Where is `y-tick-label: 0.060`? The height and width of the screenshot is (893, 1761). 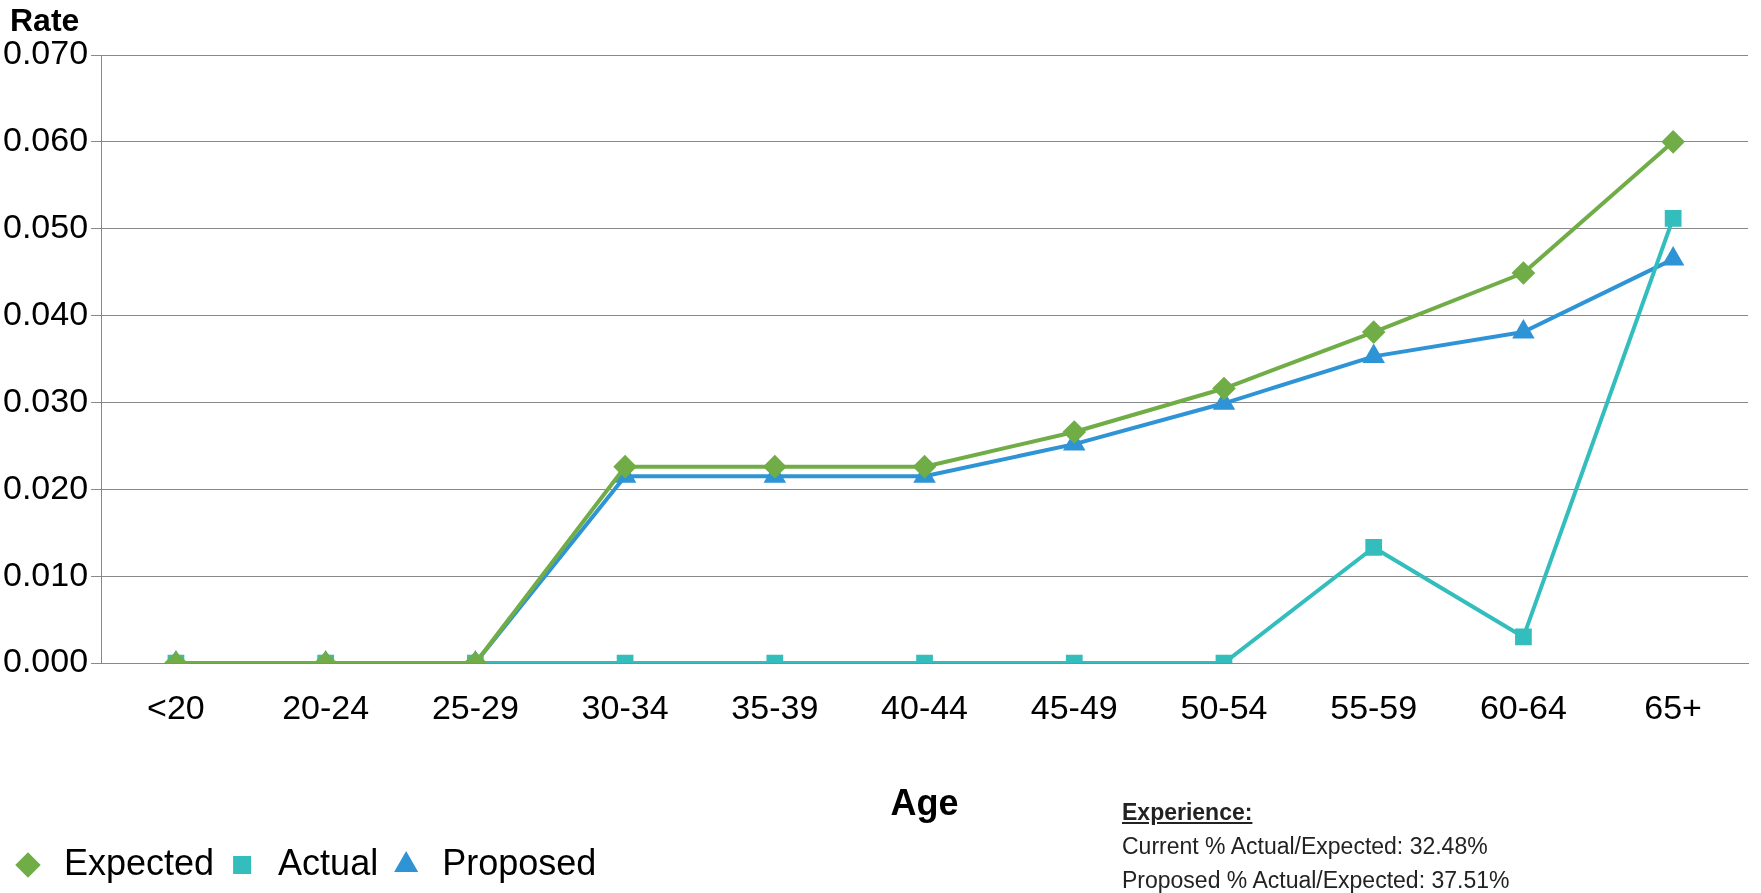
y-tick-label: 0.060 is located at coordinates (45, 139).